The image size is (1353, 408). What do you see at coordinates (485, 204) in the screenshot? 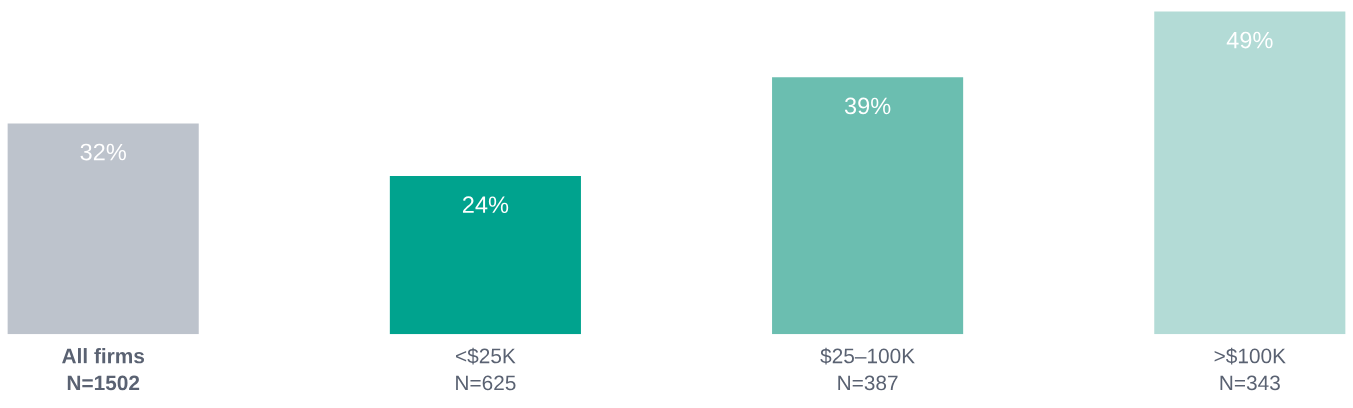
I see `data-label: 24%` at bounding box center [485, 204].